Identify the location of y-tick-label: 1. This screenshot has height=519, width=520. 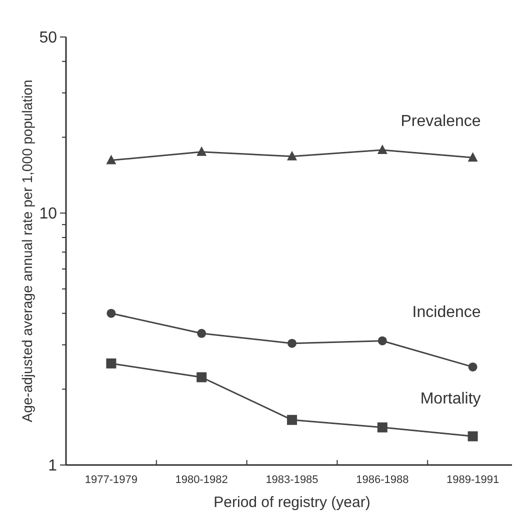
(53, 466).